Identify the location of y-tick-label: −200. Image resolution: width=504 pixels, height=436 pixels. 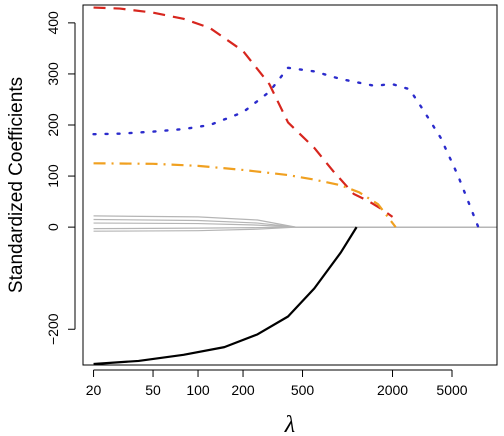
(53, 329).